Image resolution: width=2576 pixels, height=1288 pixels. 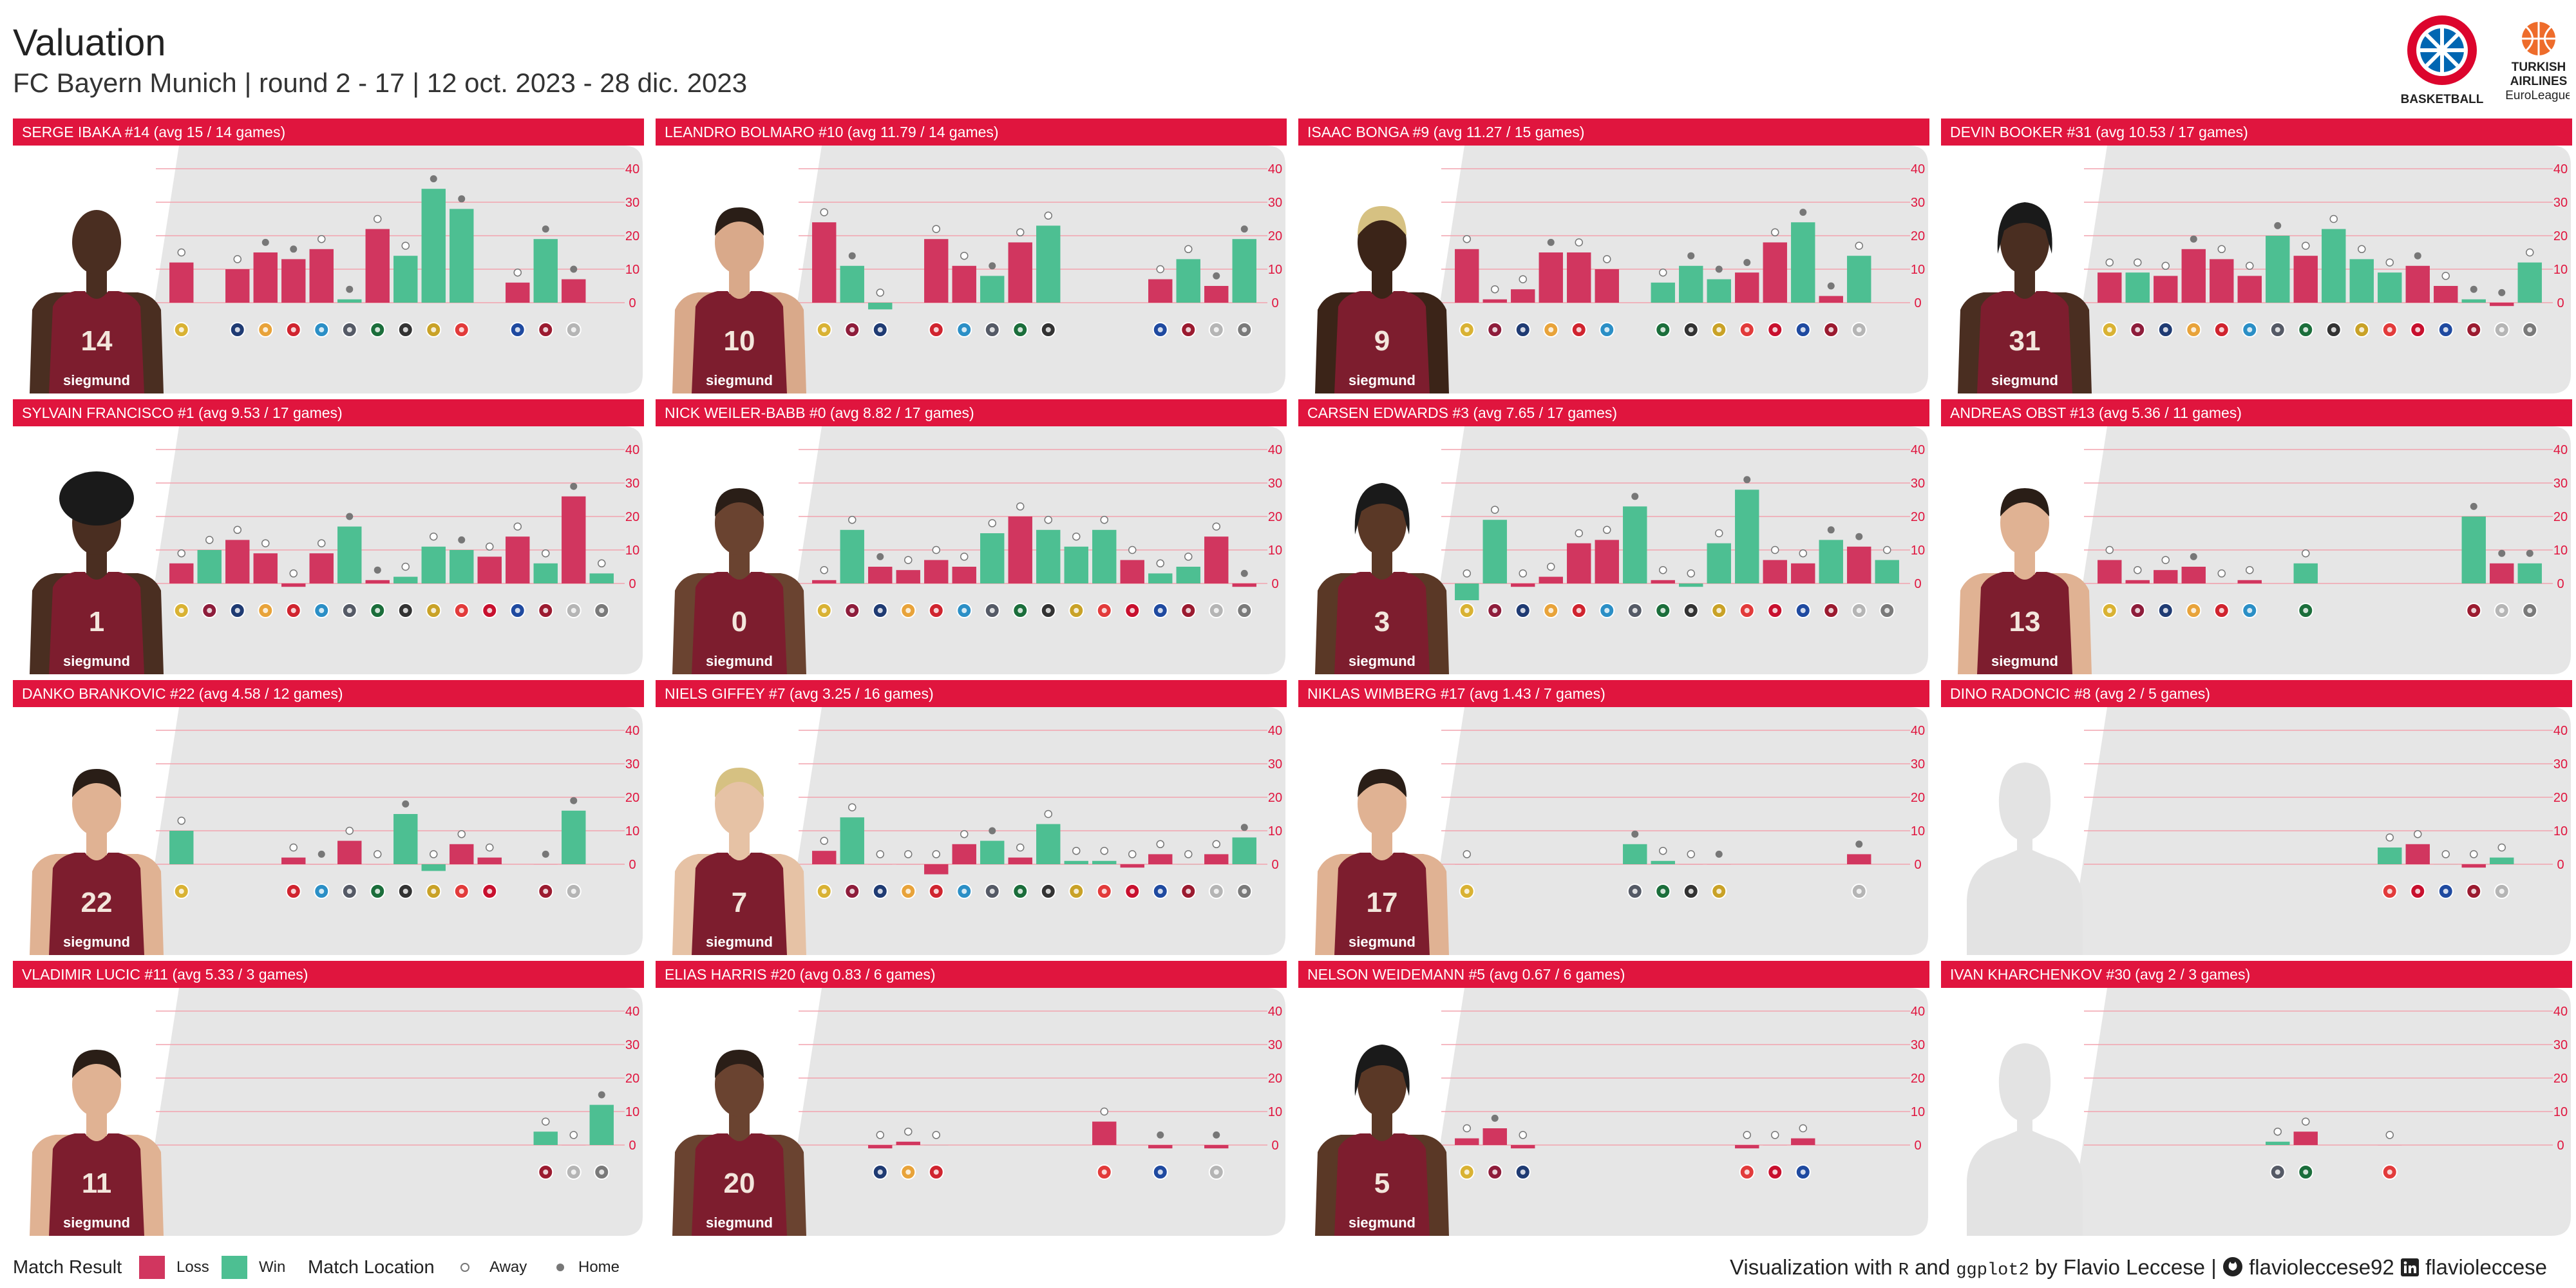 I want to click on panel-chart: 0 10 20 30 40 10 siegmund, so click(x=971, y=269).